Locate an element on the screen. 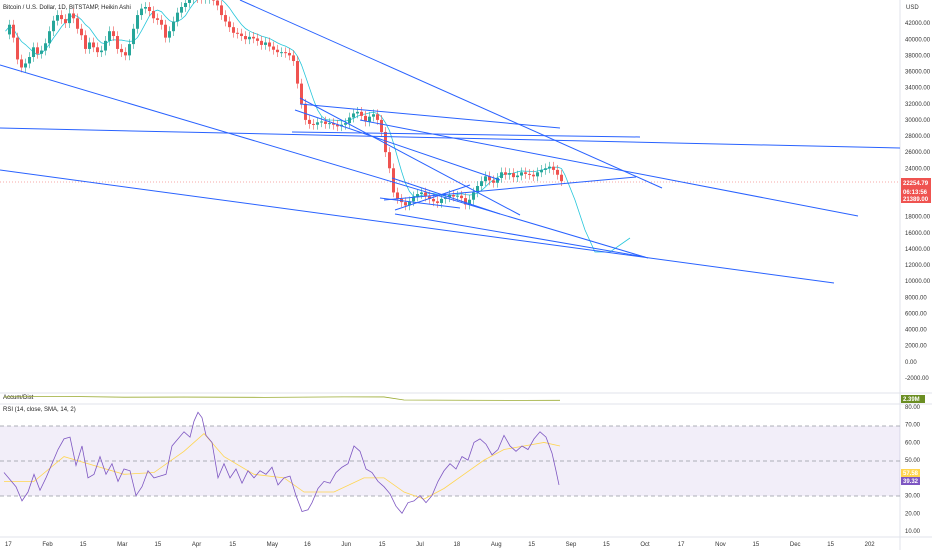 The width and height of the screenshot is (932, 550). time-tick-label: Apr is located at coordinates (196, 545).